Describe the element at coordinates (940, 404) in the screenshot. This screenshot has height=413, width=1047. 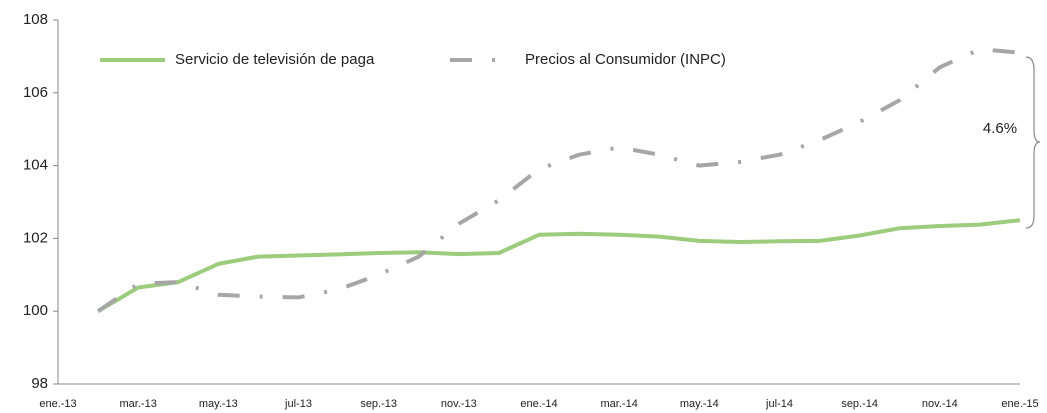
I see `x-tick-label: nov.-14` at that location.